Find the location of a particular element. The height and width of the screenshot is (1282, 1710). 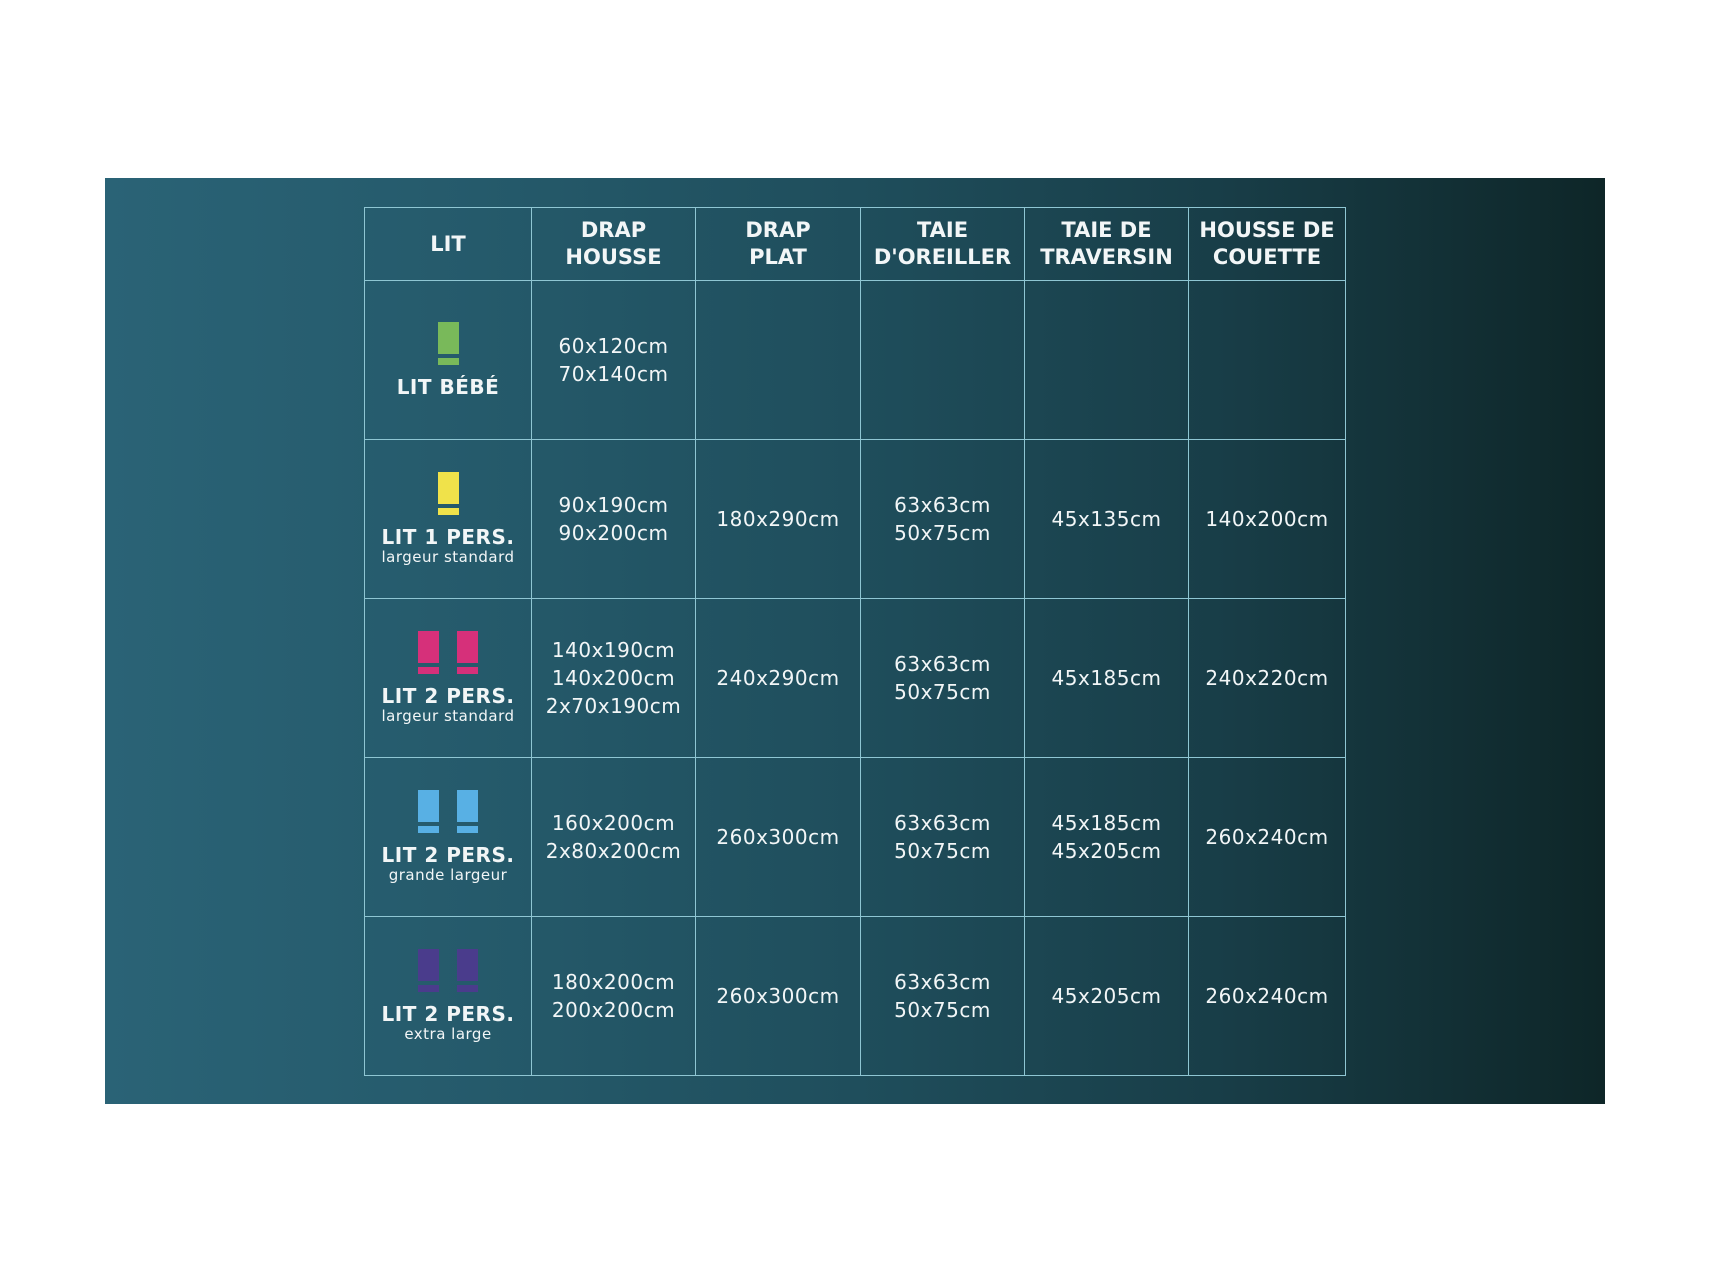

size-value: 90x200cm is located at coordinates (613, 533).